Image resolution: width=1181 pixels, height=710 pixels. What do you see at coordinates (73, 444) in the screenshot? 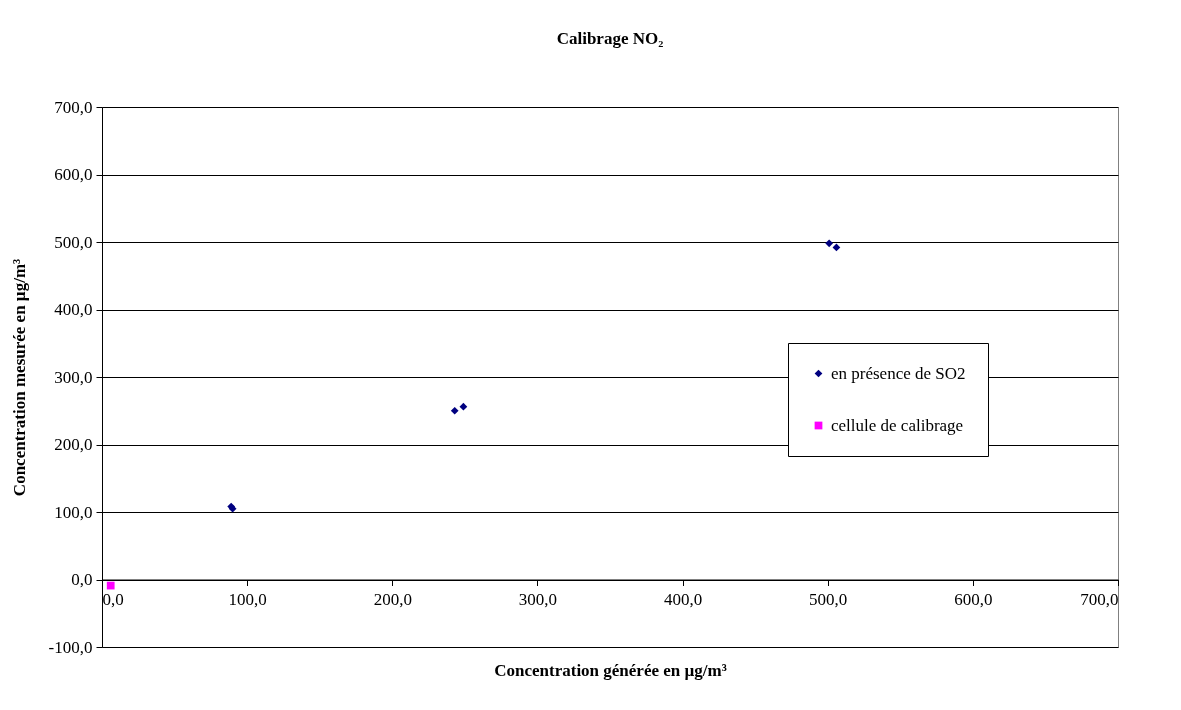
I see `y-tick-label: 200,0` at bounding box center [73, 444].